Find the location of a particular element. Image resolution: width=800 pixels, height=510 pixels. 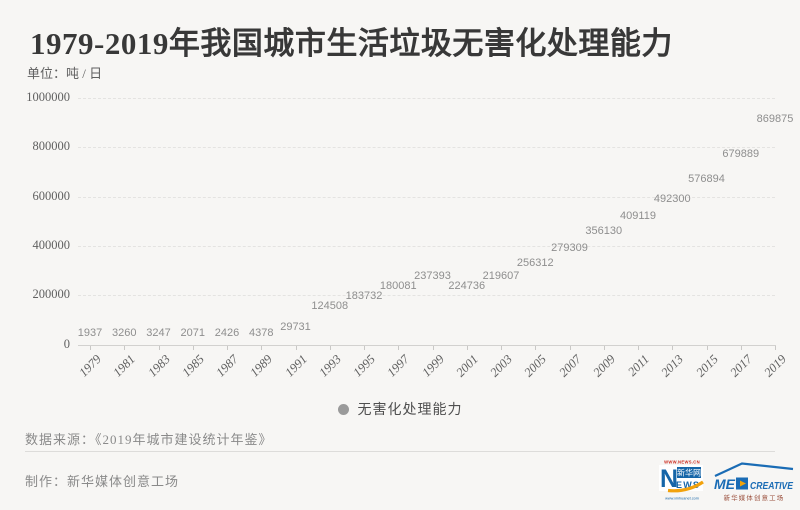

year-text: 1997 is located at coordinates (398, 366).